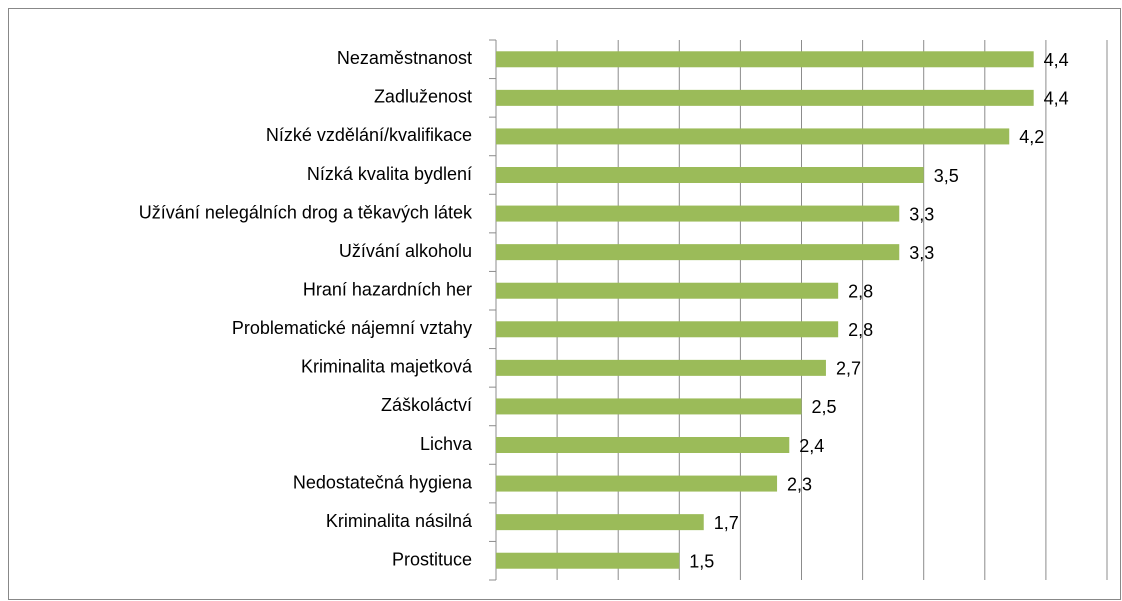  What do you see at coordinates (426, 405) in the screenshot?
I see `y-tick-label: Záškoláctví` at bounding box center [426, 405].